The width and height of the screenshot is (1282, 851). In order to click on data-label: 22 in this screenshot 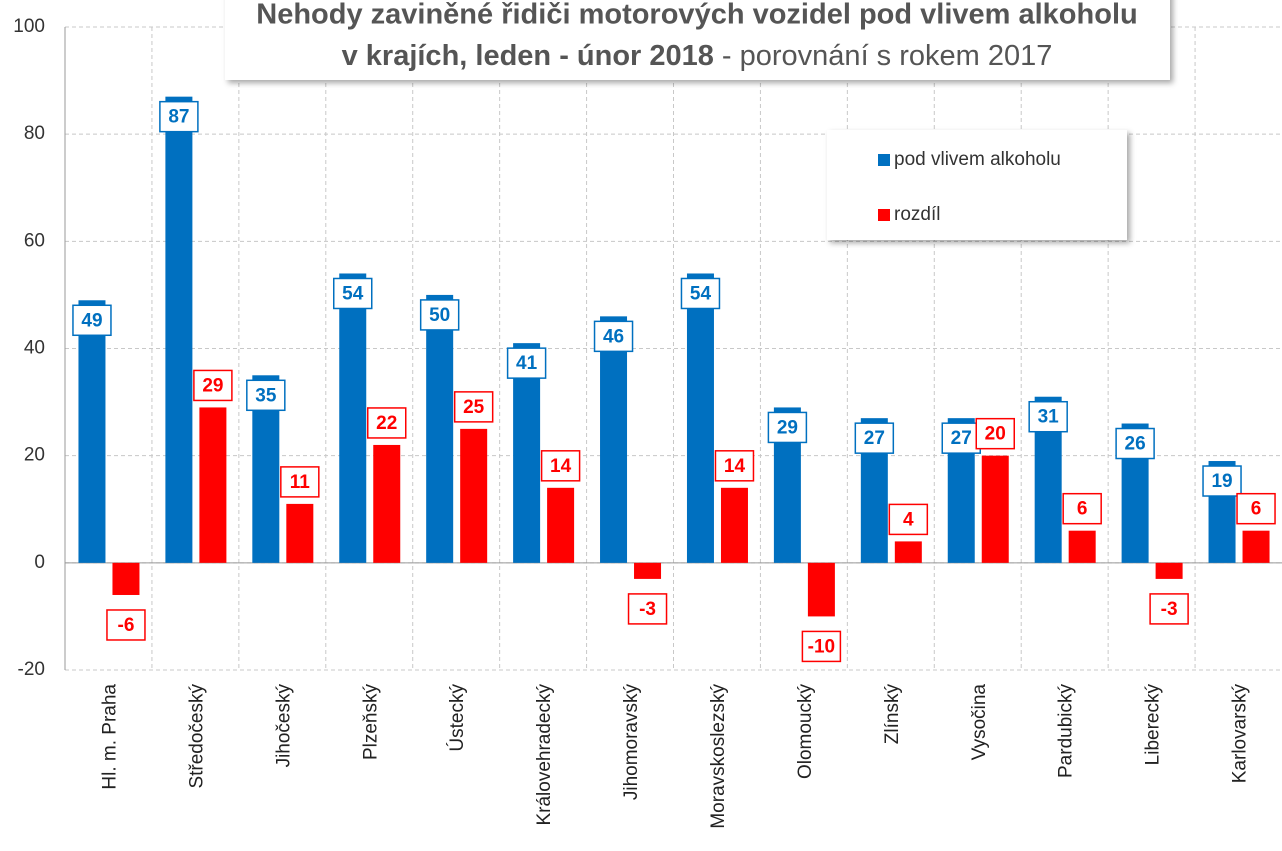, I will do `click(386, 423)`.